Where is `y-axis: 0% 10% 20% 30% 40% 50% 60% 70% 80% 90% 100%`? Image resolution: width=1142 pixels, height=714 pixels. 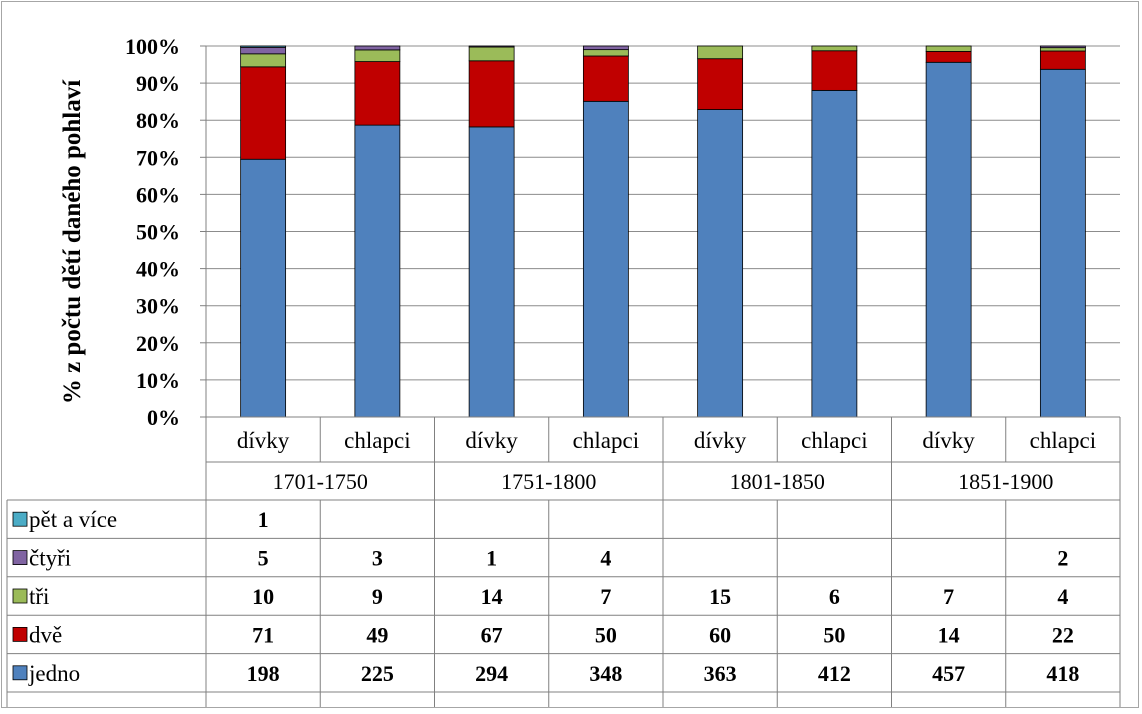
y-axis: 0% 10% 20% 30% 40% 50% 60% 70% 80% 90% 100% is located at coordinates (166, 232).